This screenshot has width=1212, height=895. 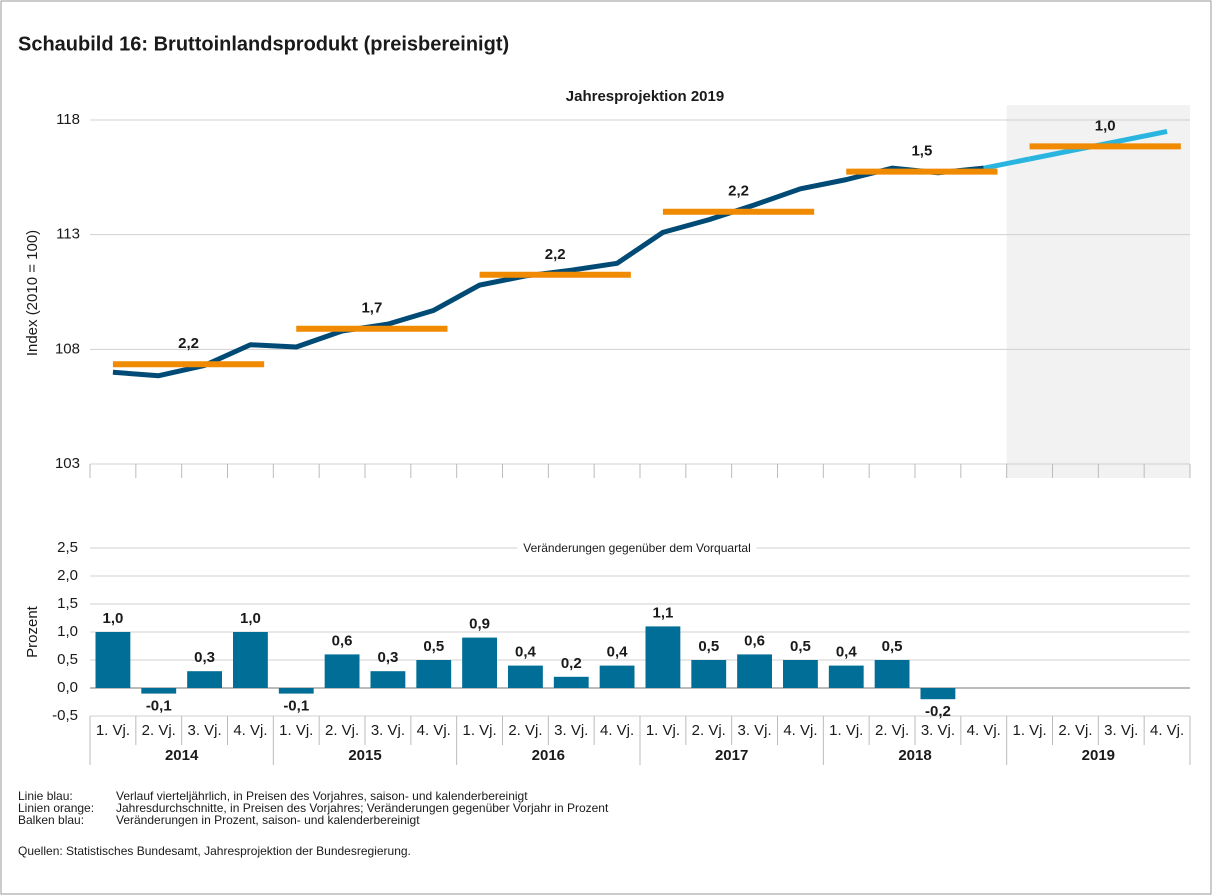 I want to click on note-label: Linie blau:, so click(x=45, y=796).